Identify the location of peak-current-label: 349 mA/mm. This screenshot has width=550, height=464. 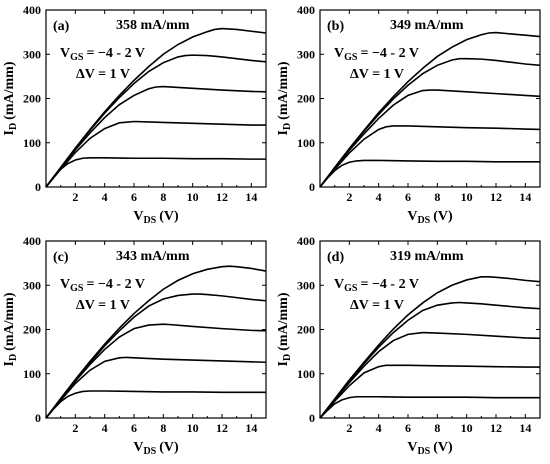
(427, 25).